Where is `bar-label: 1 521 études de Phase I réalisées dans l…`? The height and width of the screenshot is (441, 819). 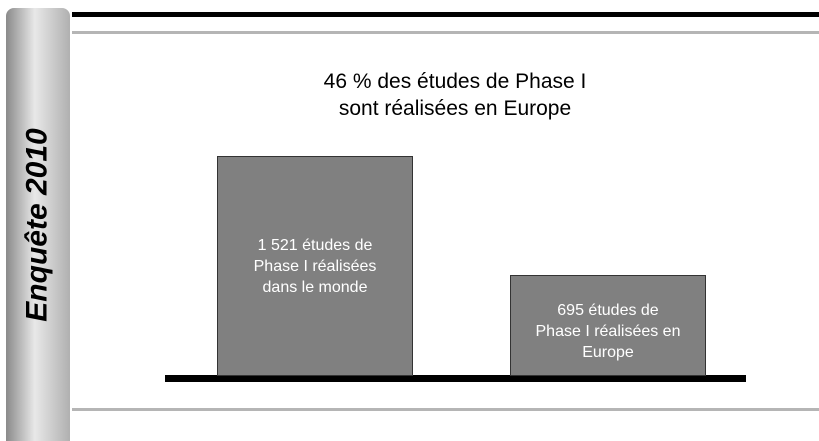
bar-label: 1 521 études de Phase I réalisées dans l… is located at coordinates (315, 266).